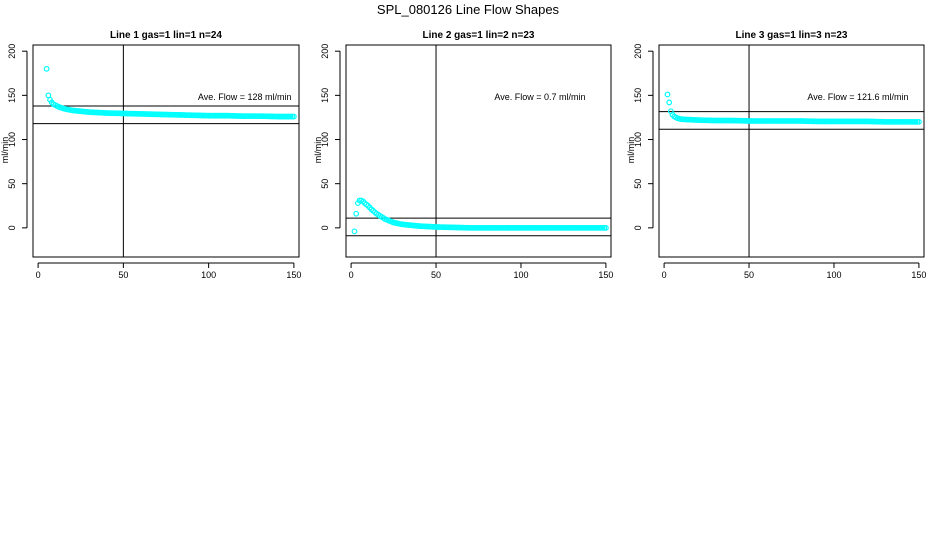 The width and height of the screenshot is (936, 540). Describe the element at coordinates (857, 97) in the screenshot. I see `ave-flow-annotation: Ave. Flow = 121.6 ml/min` at that location.